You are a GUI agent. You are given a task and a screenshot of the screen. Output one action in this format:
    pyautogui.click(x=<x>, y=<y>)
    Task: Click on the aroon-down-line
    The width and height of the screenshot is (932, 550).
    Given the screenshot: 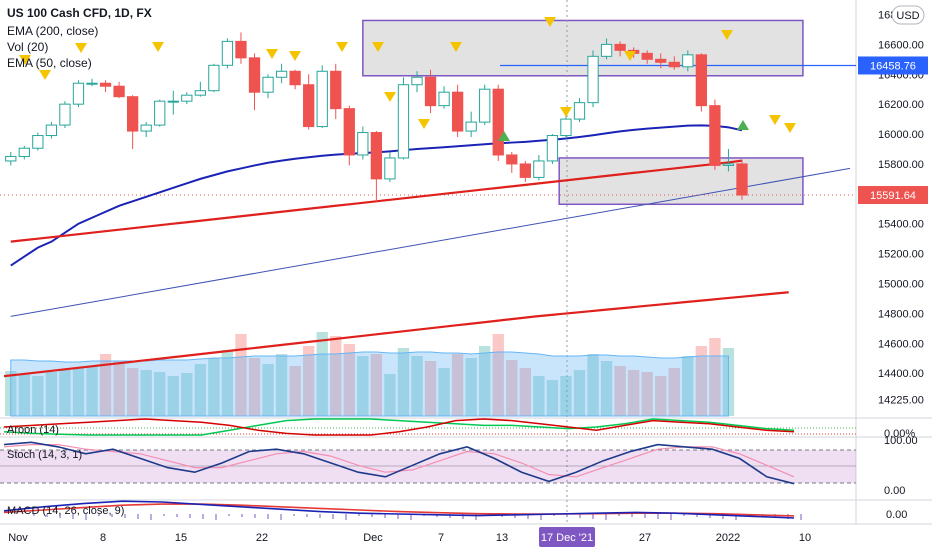 What is the action you would take?
    pyautogui.click(x=399, y=427)
    